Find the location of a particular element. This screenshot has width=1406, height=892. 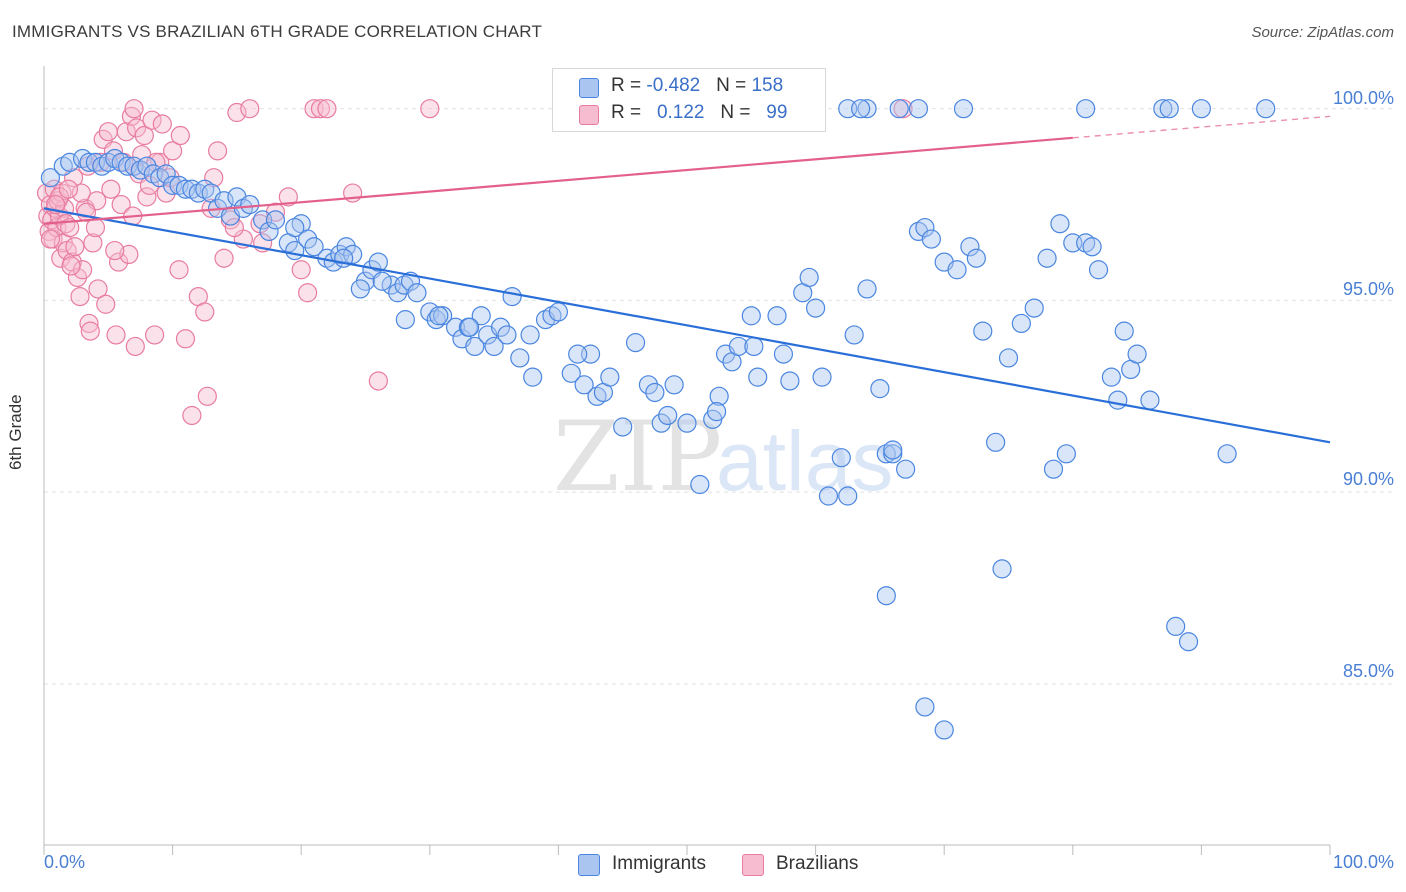

y-axis-label: 6th Grade is located at coordinates (15, 432).